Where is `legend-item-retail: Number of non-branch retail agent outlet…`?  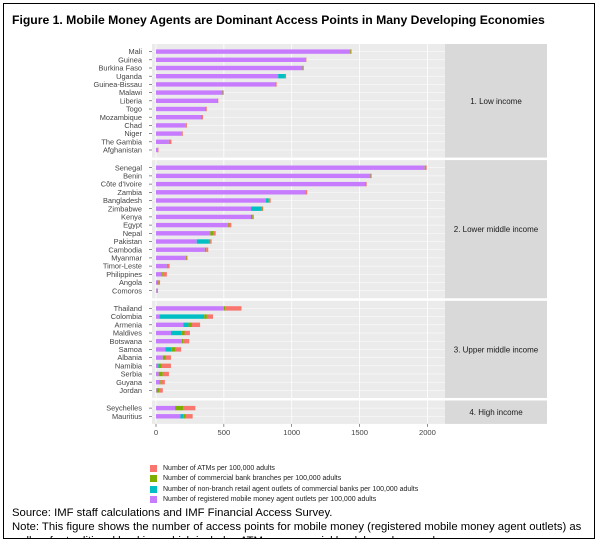
legend-item-retail: Number of non-branch retail agent outlet… is located at coordinates (284, 489).